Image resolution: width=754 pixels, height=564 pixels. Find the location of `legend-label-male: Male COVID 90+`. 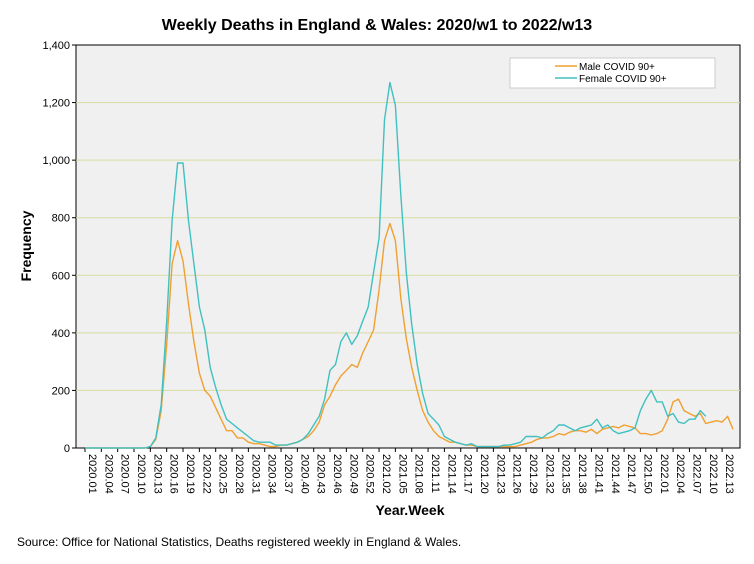

legend-label-male: Male COVID 90+ is located at coordinates (617, 67).